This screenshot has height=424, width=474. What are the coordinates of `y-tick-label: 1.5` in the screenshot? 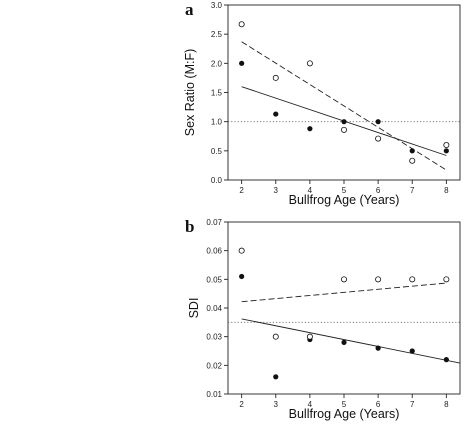 It's located at (217, 93).